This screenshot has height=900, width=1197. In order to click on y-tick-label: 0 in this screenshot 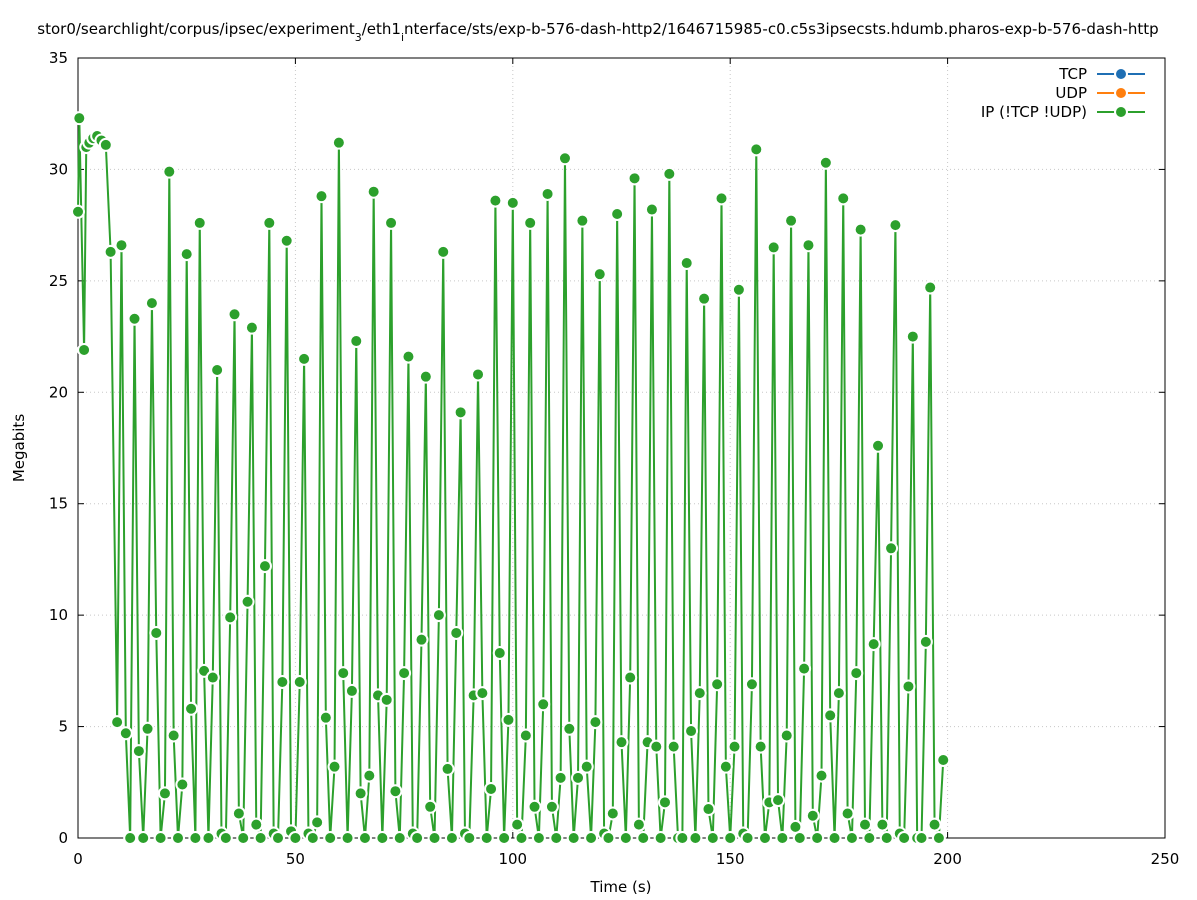, I will do `click(63, 838)`.